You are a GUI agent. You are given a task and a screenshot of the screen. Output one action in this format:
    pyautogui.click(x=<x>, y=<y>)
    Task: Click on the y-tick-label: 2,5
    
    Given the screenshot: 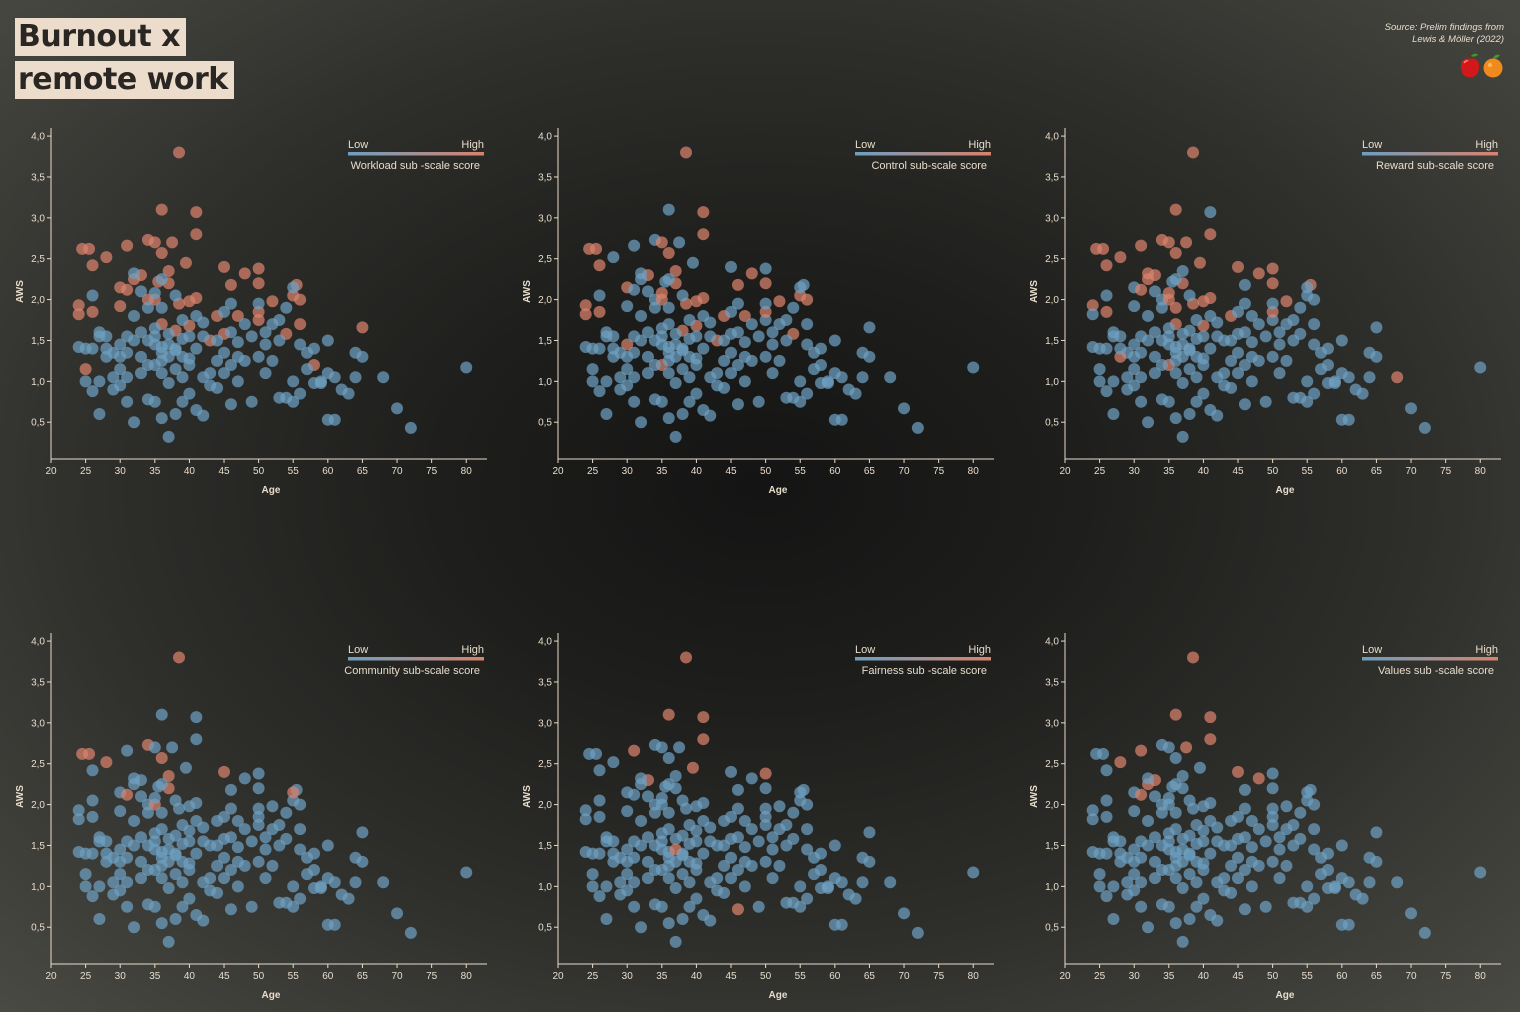 What is the action you would take?
    pyautogui.click(x=1052, y=259)
    